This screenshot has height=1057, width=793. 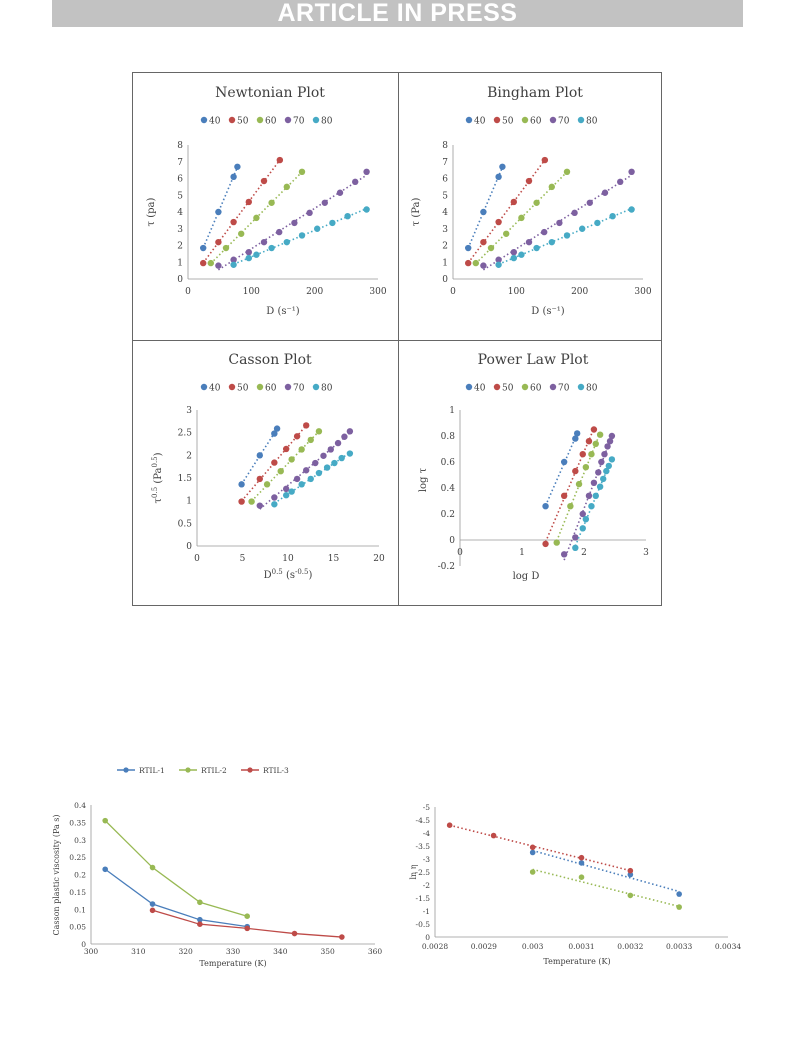 What do you see at coordinates (516, 292) in the screenshot?
I see `x-tick-label: 100` at bounding box center [516, 292].